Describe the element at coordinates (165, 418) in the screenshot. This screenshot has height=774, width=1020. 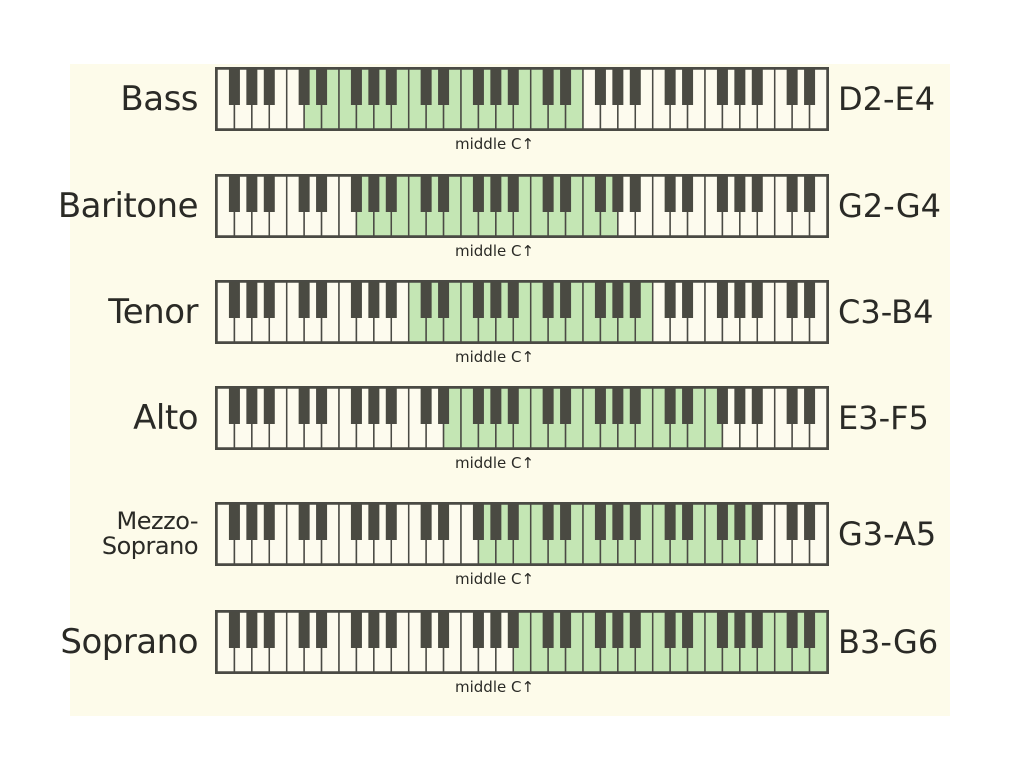
I see `voice-name: Alto` at that location.